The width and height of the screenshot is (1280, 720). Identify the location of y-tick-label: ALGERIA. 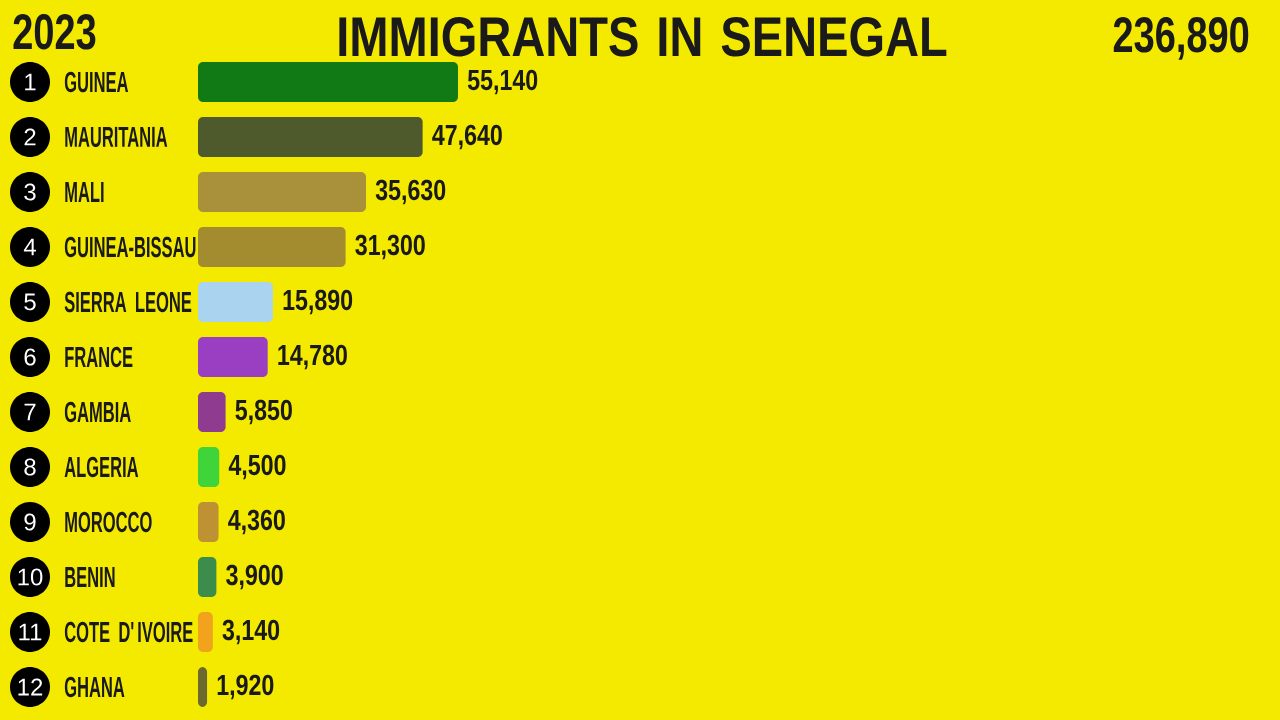
(101, 467).